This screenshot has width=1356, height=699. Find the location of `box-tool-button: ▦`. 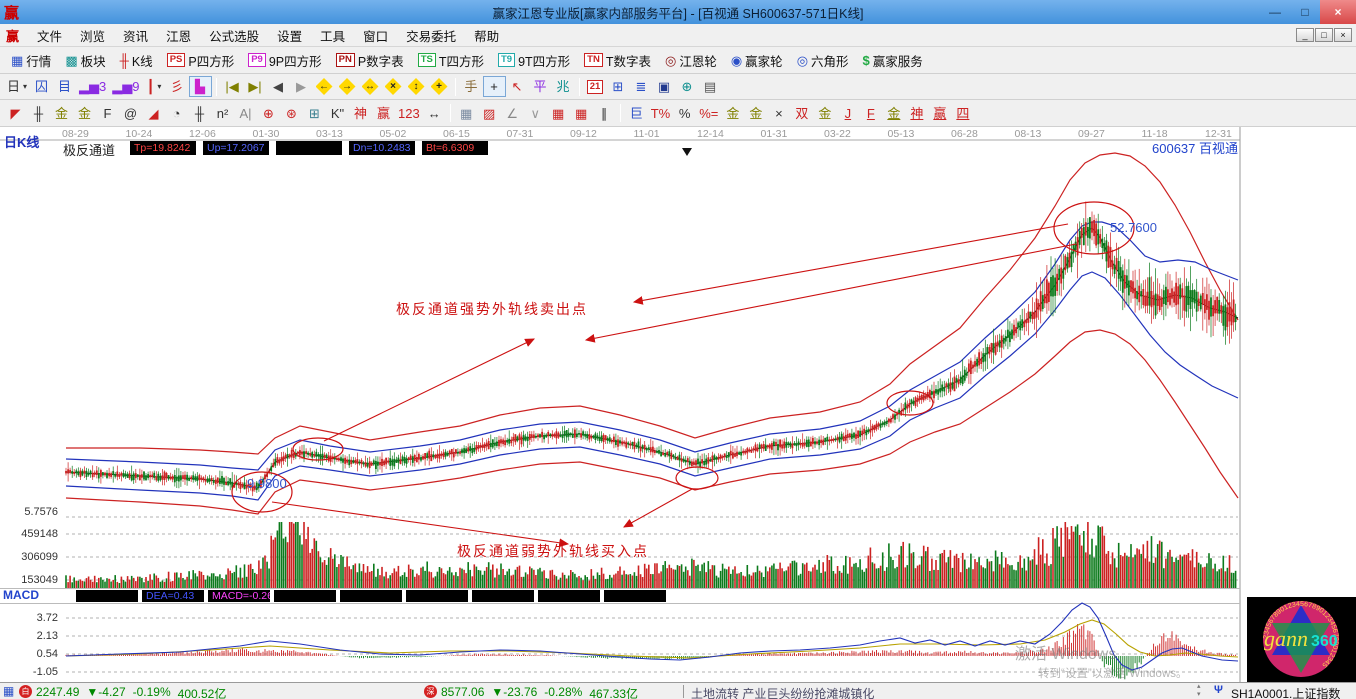

box-tool-button: ▦ is located at coordinates (466, 113).